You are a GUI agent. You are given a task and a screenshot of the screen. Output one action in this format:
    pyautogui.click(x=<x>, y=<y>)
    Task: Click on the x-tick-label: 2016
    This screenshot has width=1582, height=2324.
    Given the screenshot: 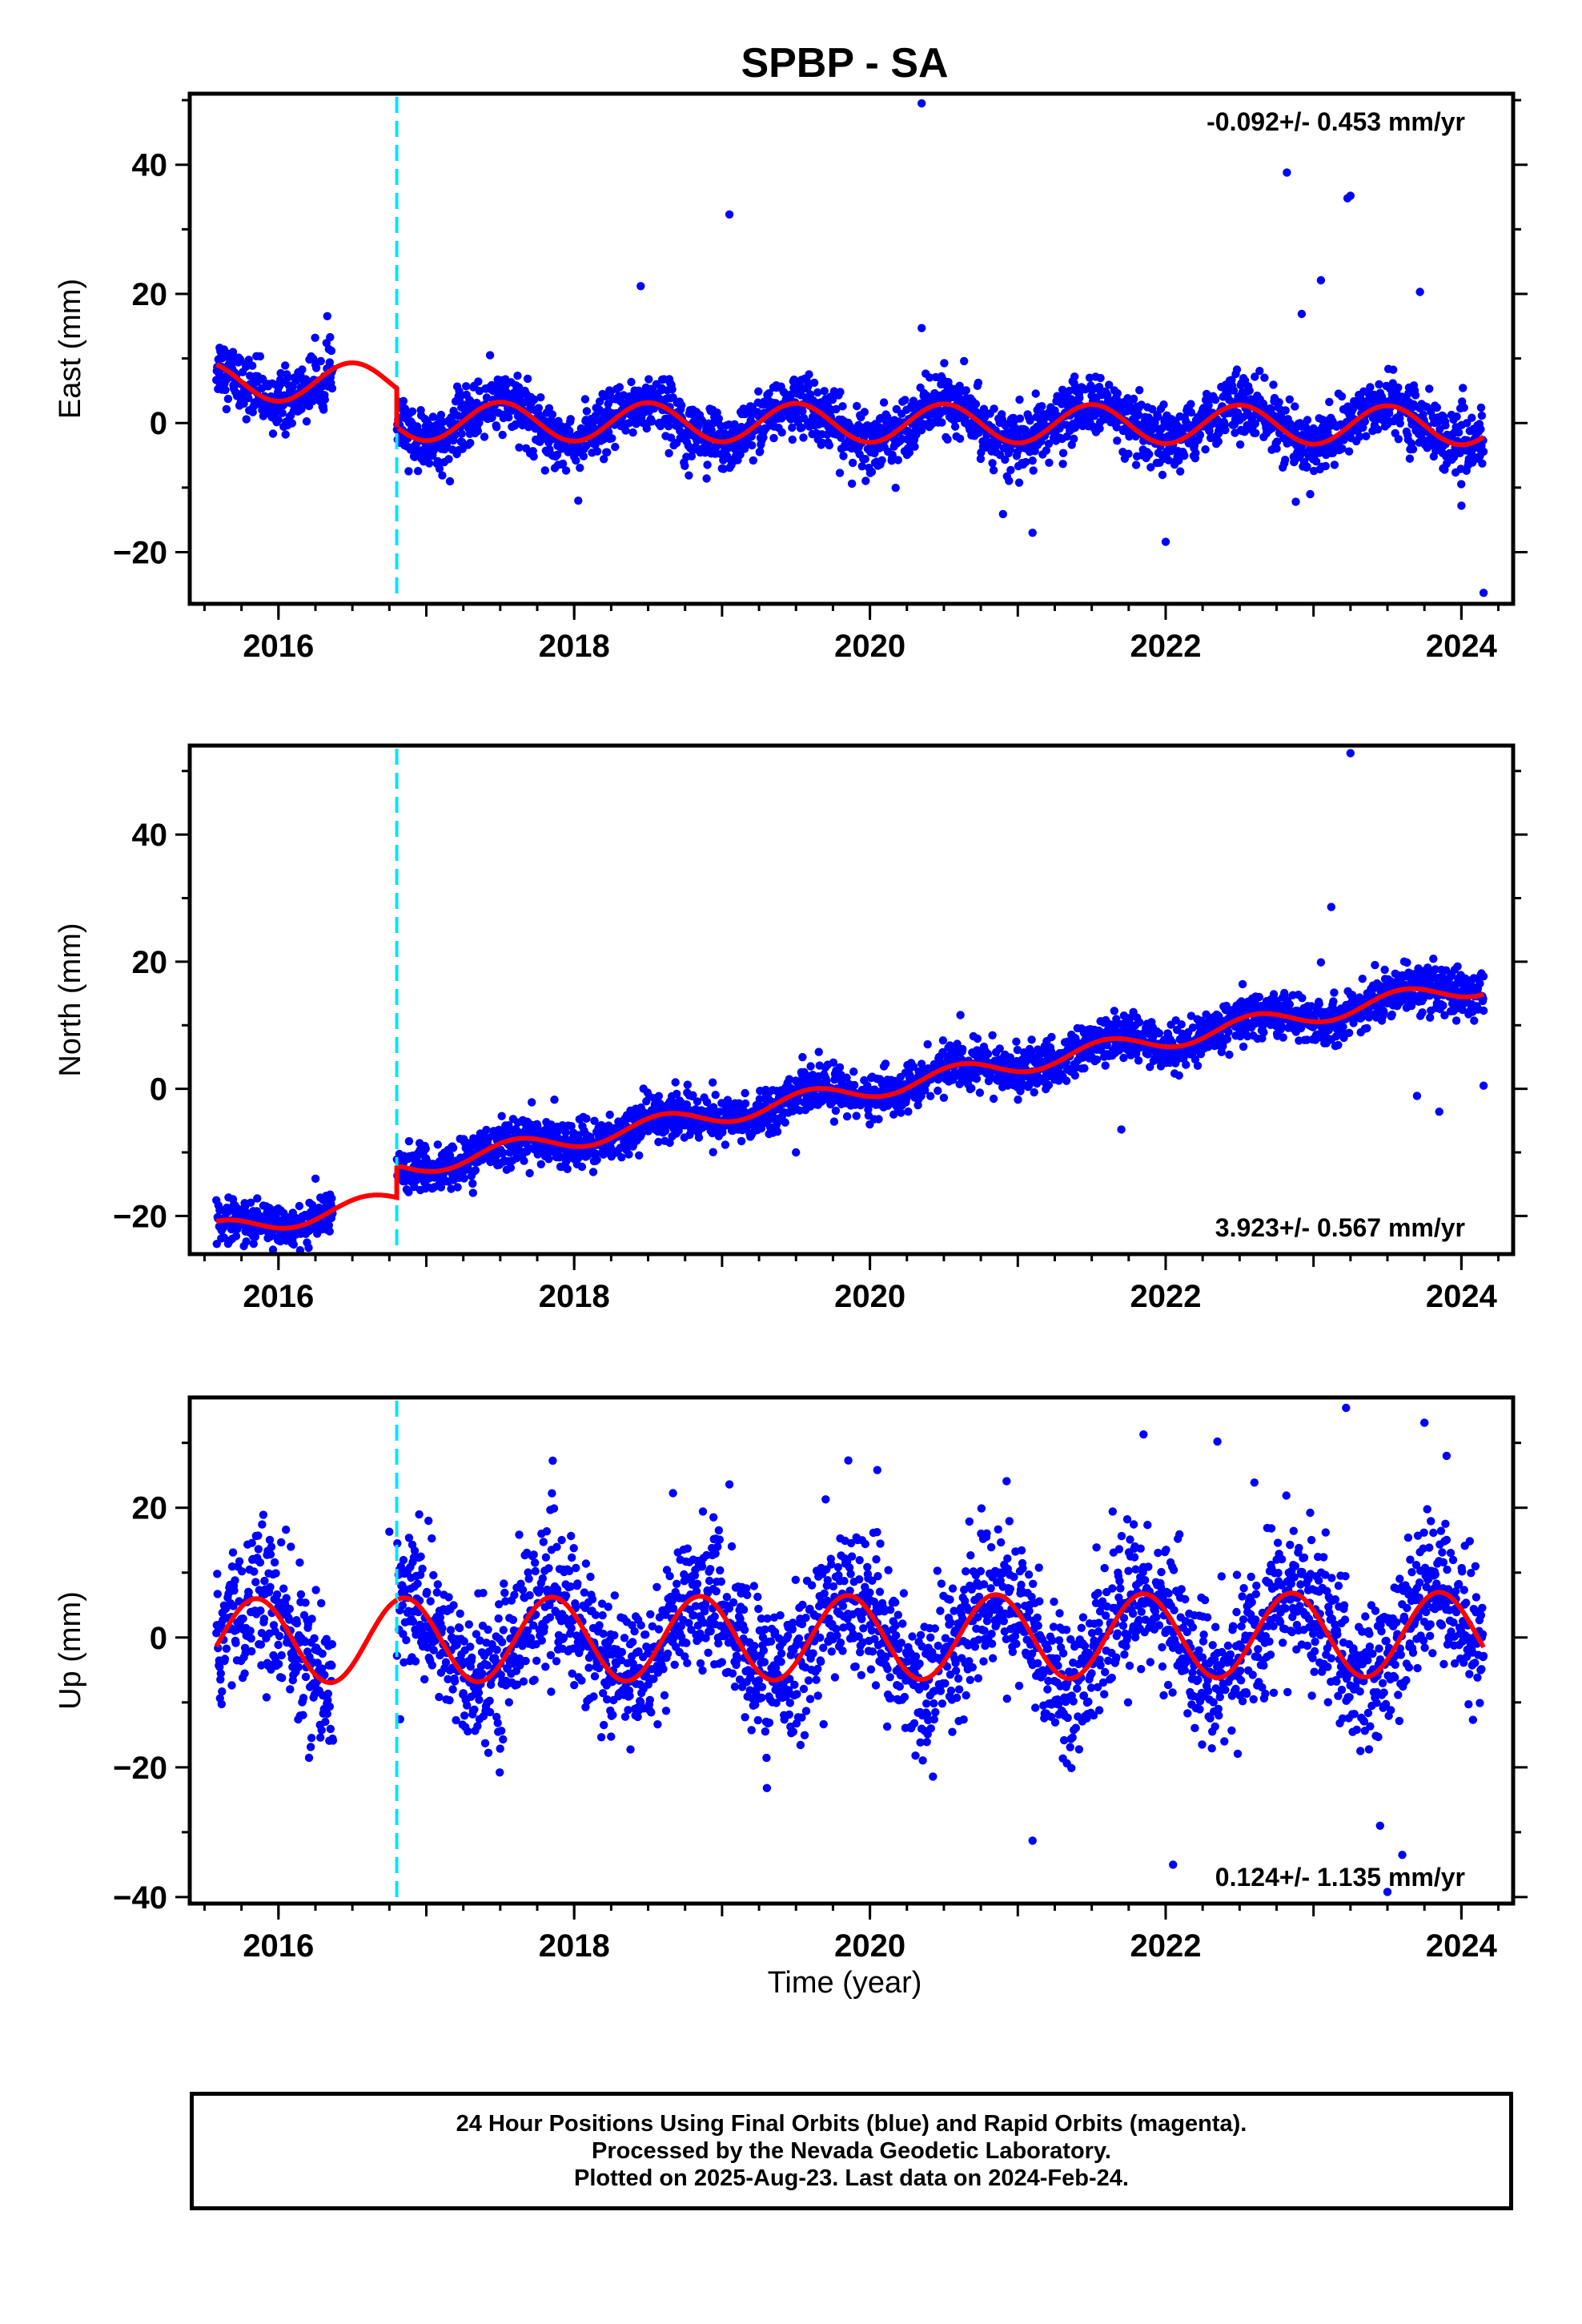 What is the action you would take?
    pyautogui.click(x=278, y=646)
    